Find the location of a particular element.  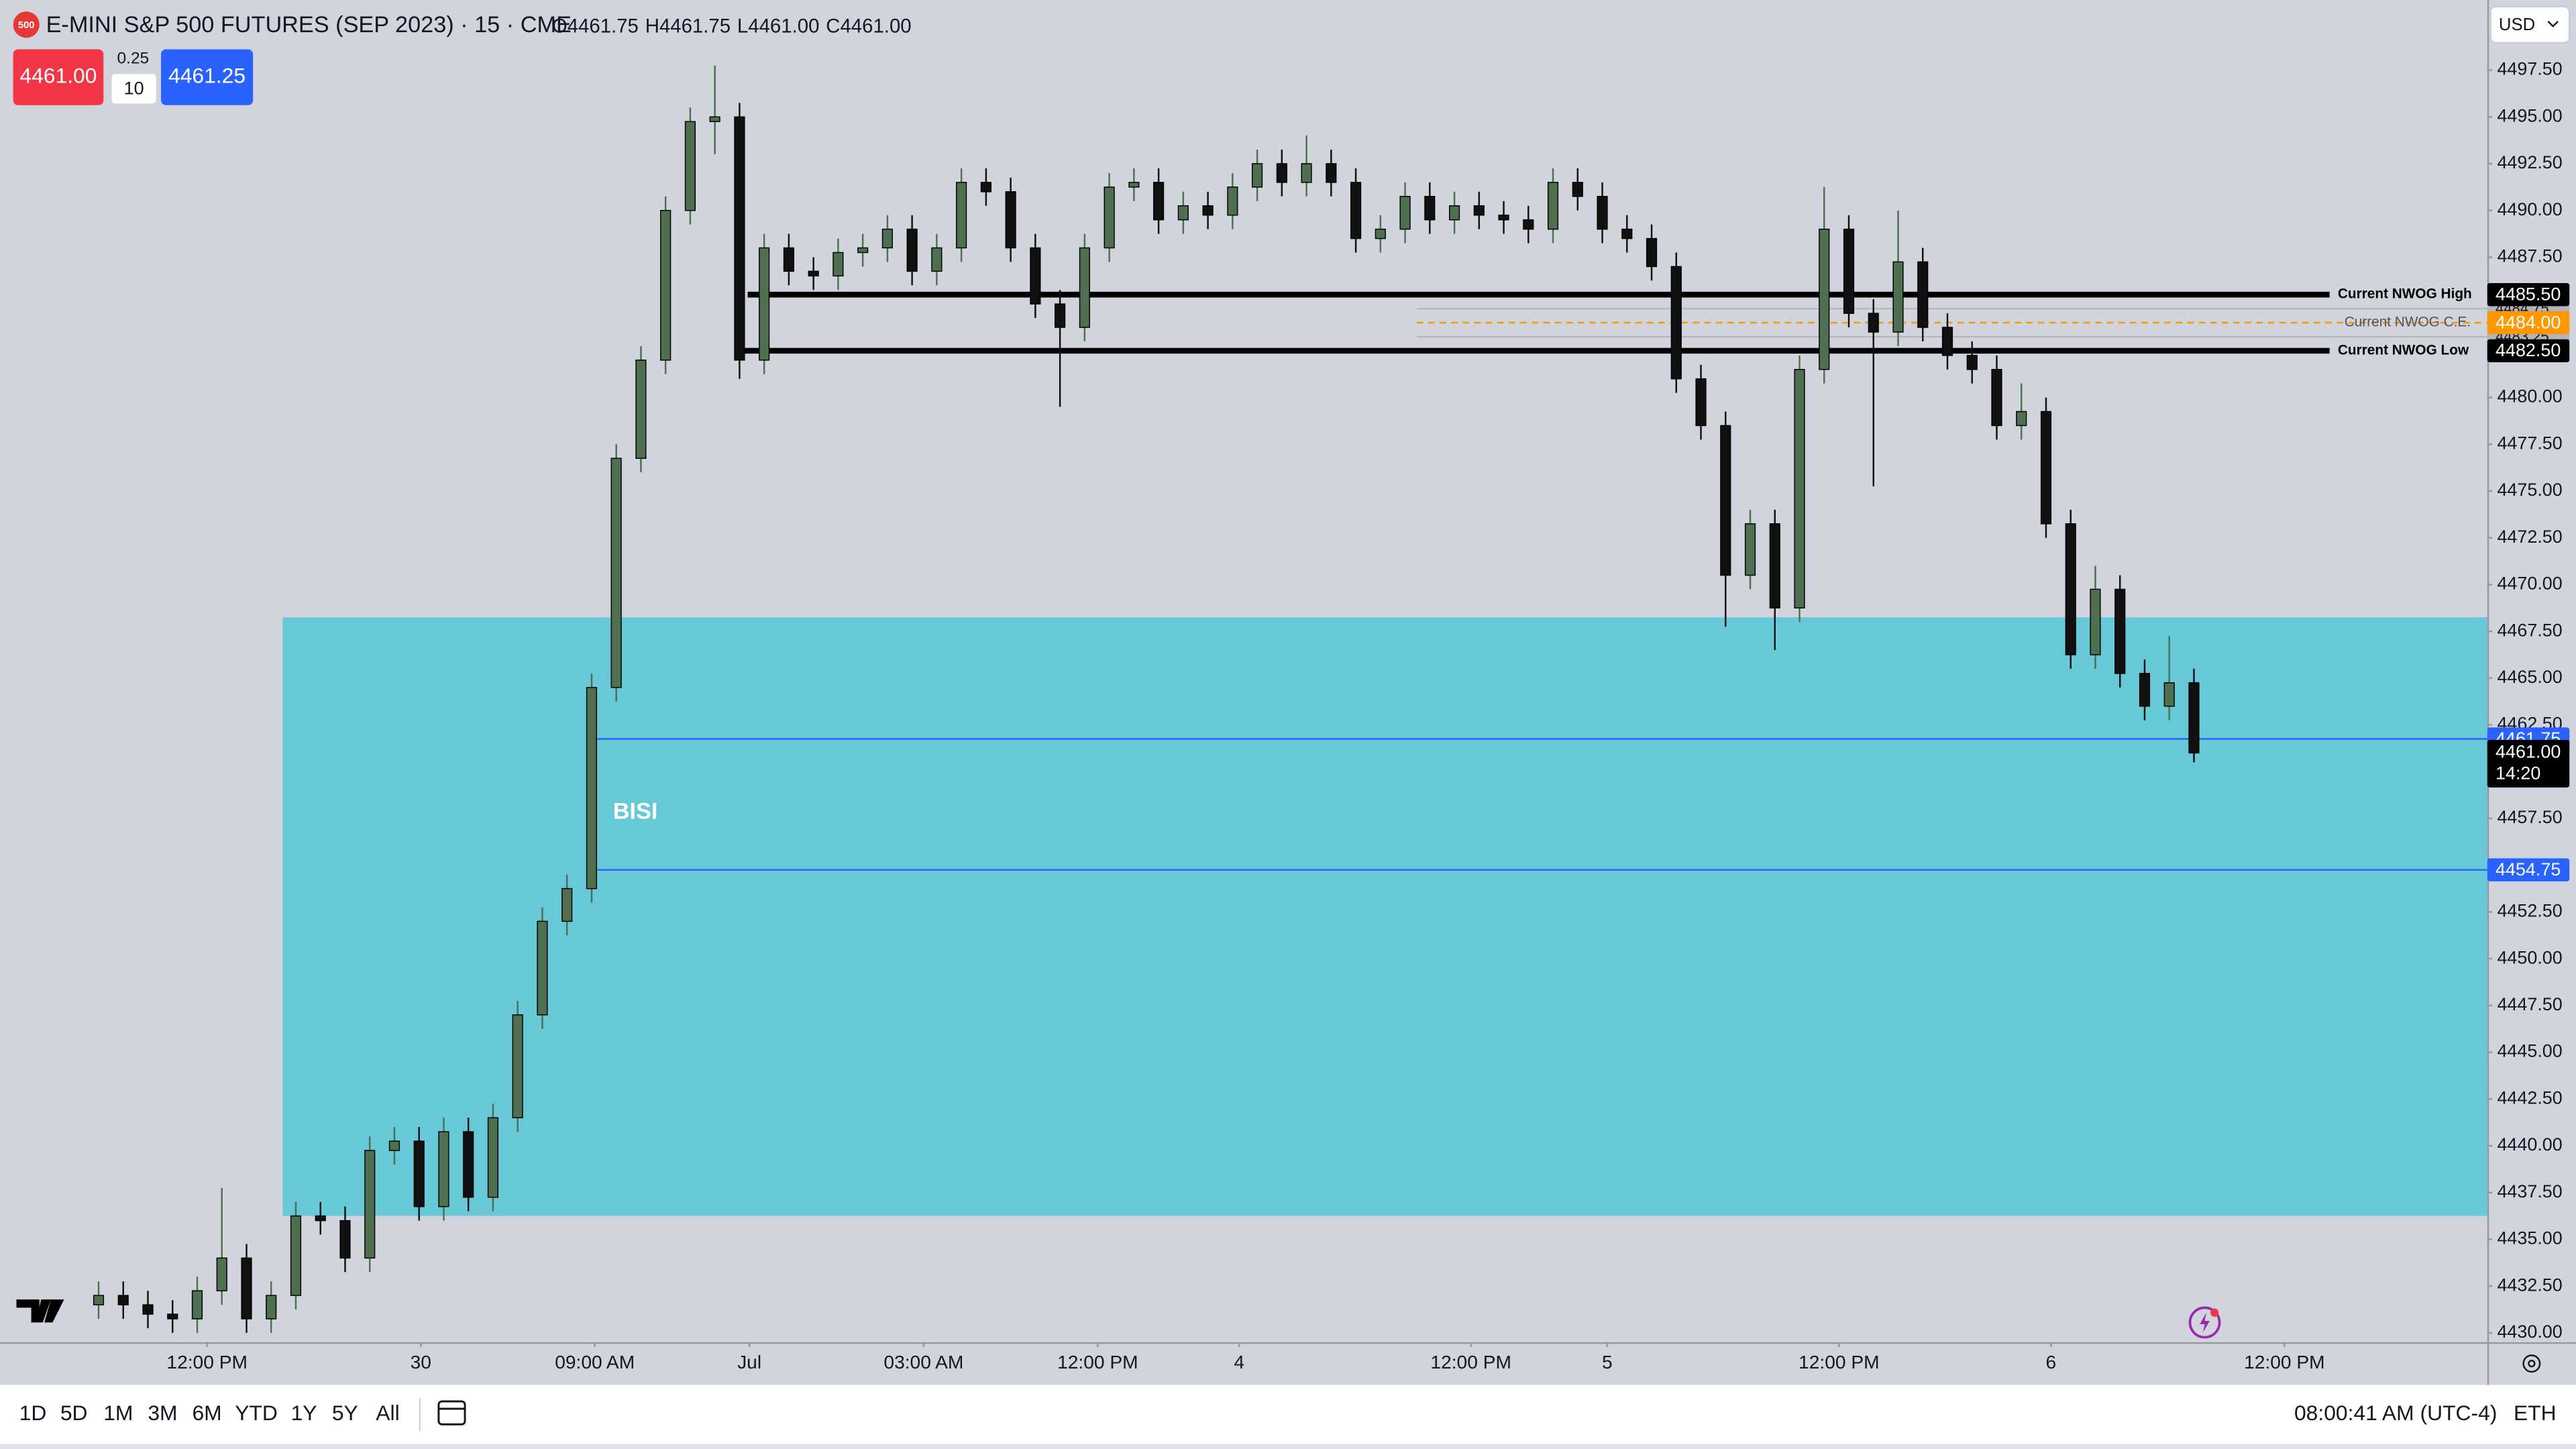

currency: USD is located at coordinates (2517, 24).